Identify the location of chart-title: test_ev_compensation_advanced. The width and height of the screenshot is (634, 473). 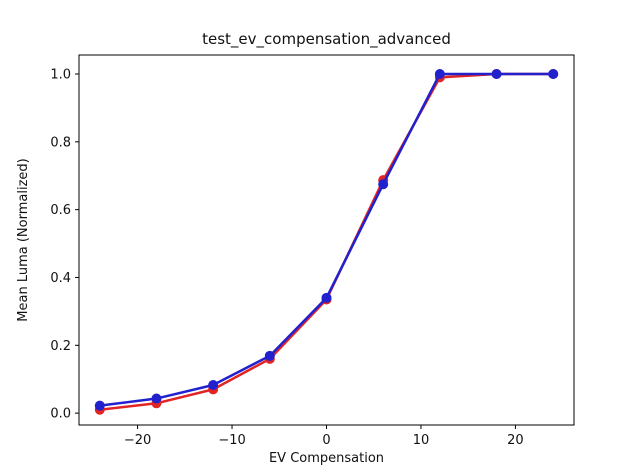
(326, 39).